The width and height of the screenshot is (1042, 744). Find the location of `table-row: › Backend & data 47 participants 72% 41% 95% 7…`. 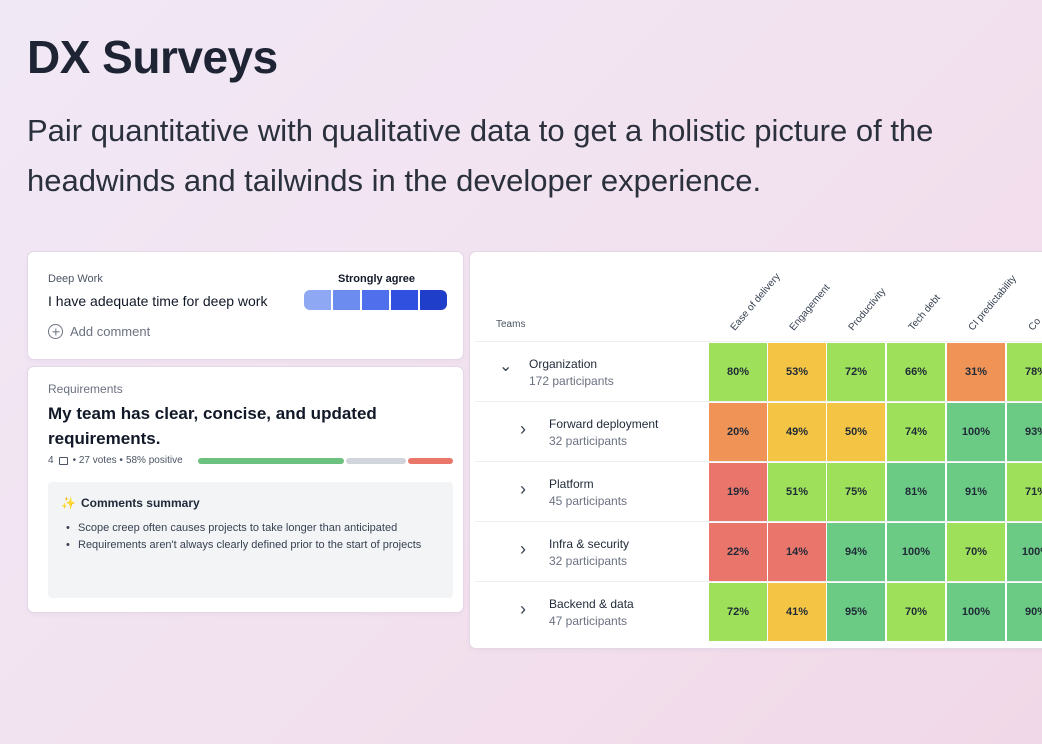

table-row: › Backend & data 47 participants 72% 41% 95% 7… is located at coordinates (758, 611).